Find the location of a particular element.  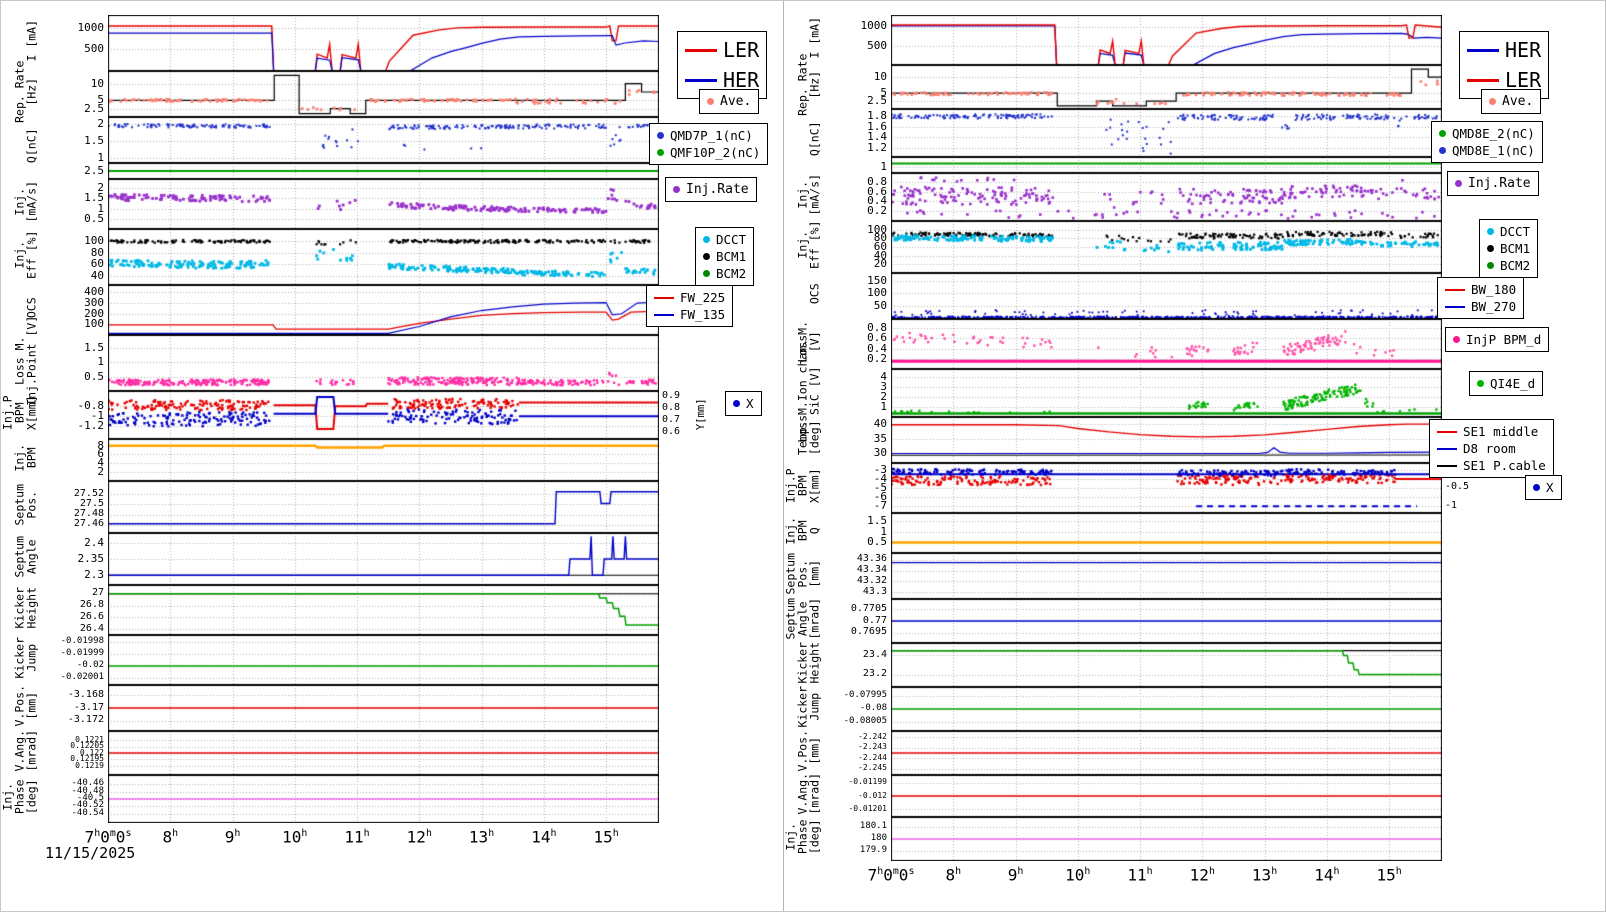

y-tick-label: 50 is located at coordinates (880, 306).